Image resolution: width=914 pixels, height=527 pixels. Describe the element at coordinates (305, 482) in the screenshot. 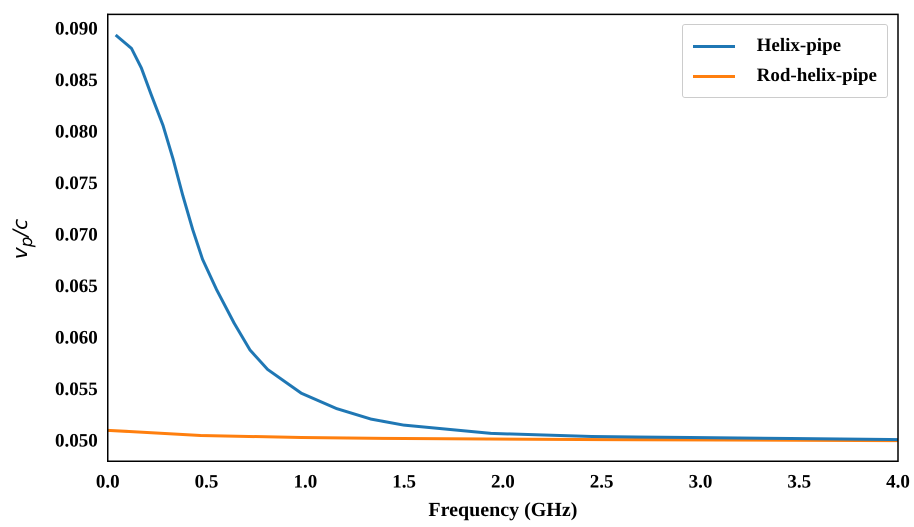

I see `x-tick-label: 1.0` at that location.